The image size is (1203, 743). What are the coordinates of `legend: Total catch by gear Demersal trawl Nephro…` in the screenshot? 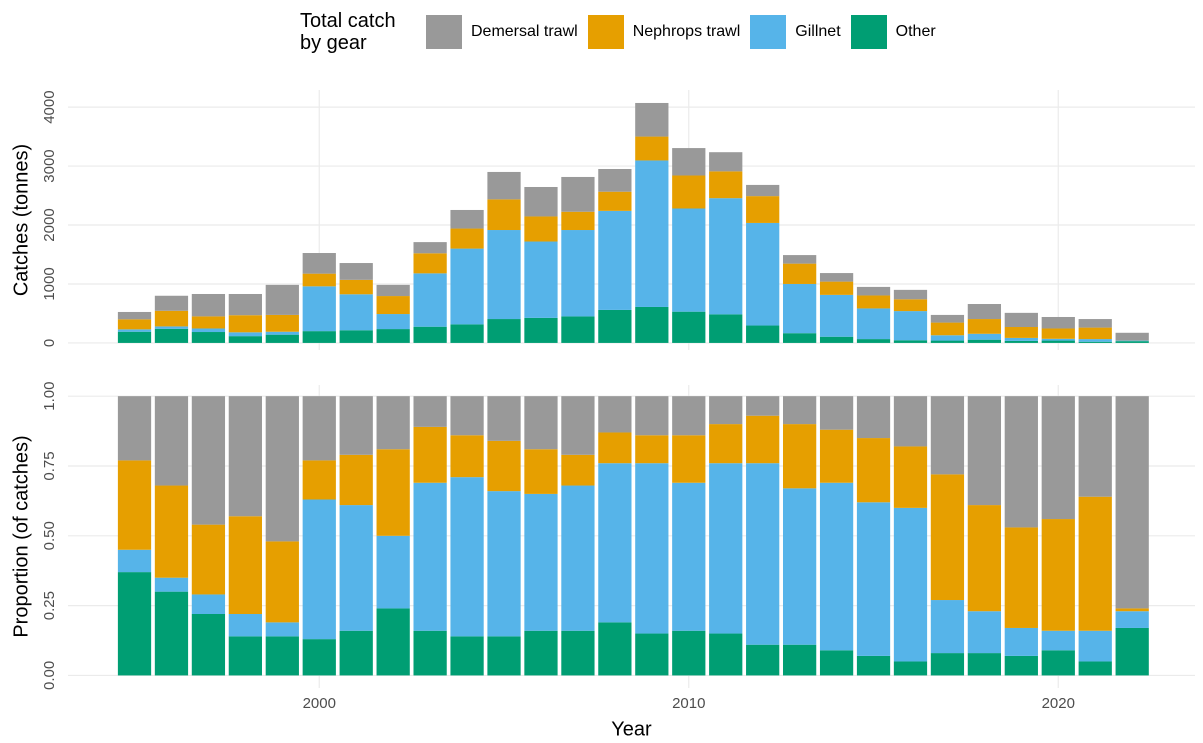 It's located at (623, 32).